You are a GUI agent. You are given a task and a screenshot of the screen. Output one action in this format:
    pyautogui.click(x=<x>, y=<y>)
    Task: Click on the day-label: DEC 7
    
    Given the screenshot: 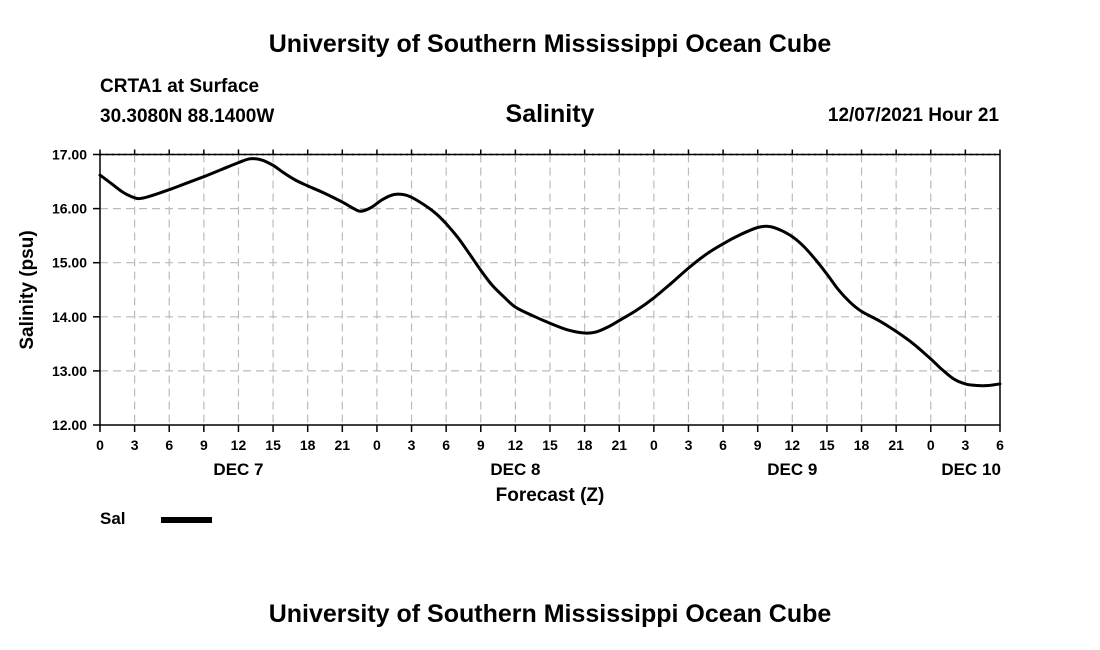 What is the action you would take?
    pyautogui.click(x=238, y=469)
    